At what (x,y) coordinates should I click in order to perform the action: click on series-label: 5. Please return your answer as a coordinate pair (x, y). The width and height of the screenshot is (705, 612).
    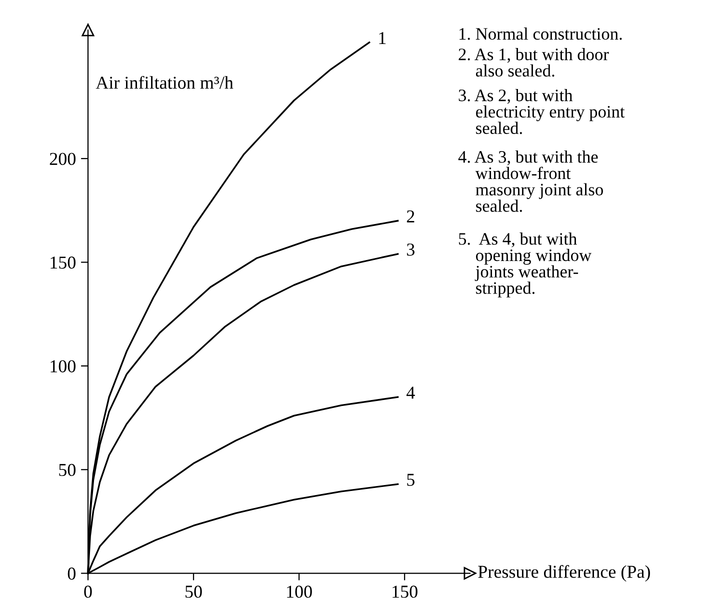
    Looking at the image, I should click on (410, 480).